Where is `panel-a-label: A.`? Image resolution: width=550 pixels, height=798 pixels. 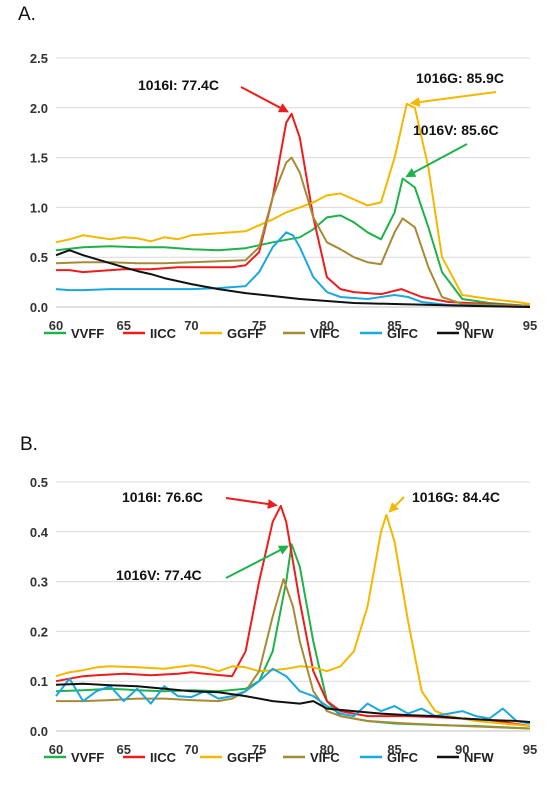 panel-a-label: A. is located at coordinates (27, 14).